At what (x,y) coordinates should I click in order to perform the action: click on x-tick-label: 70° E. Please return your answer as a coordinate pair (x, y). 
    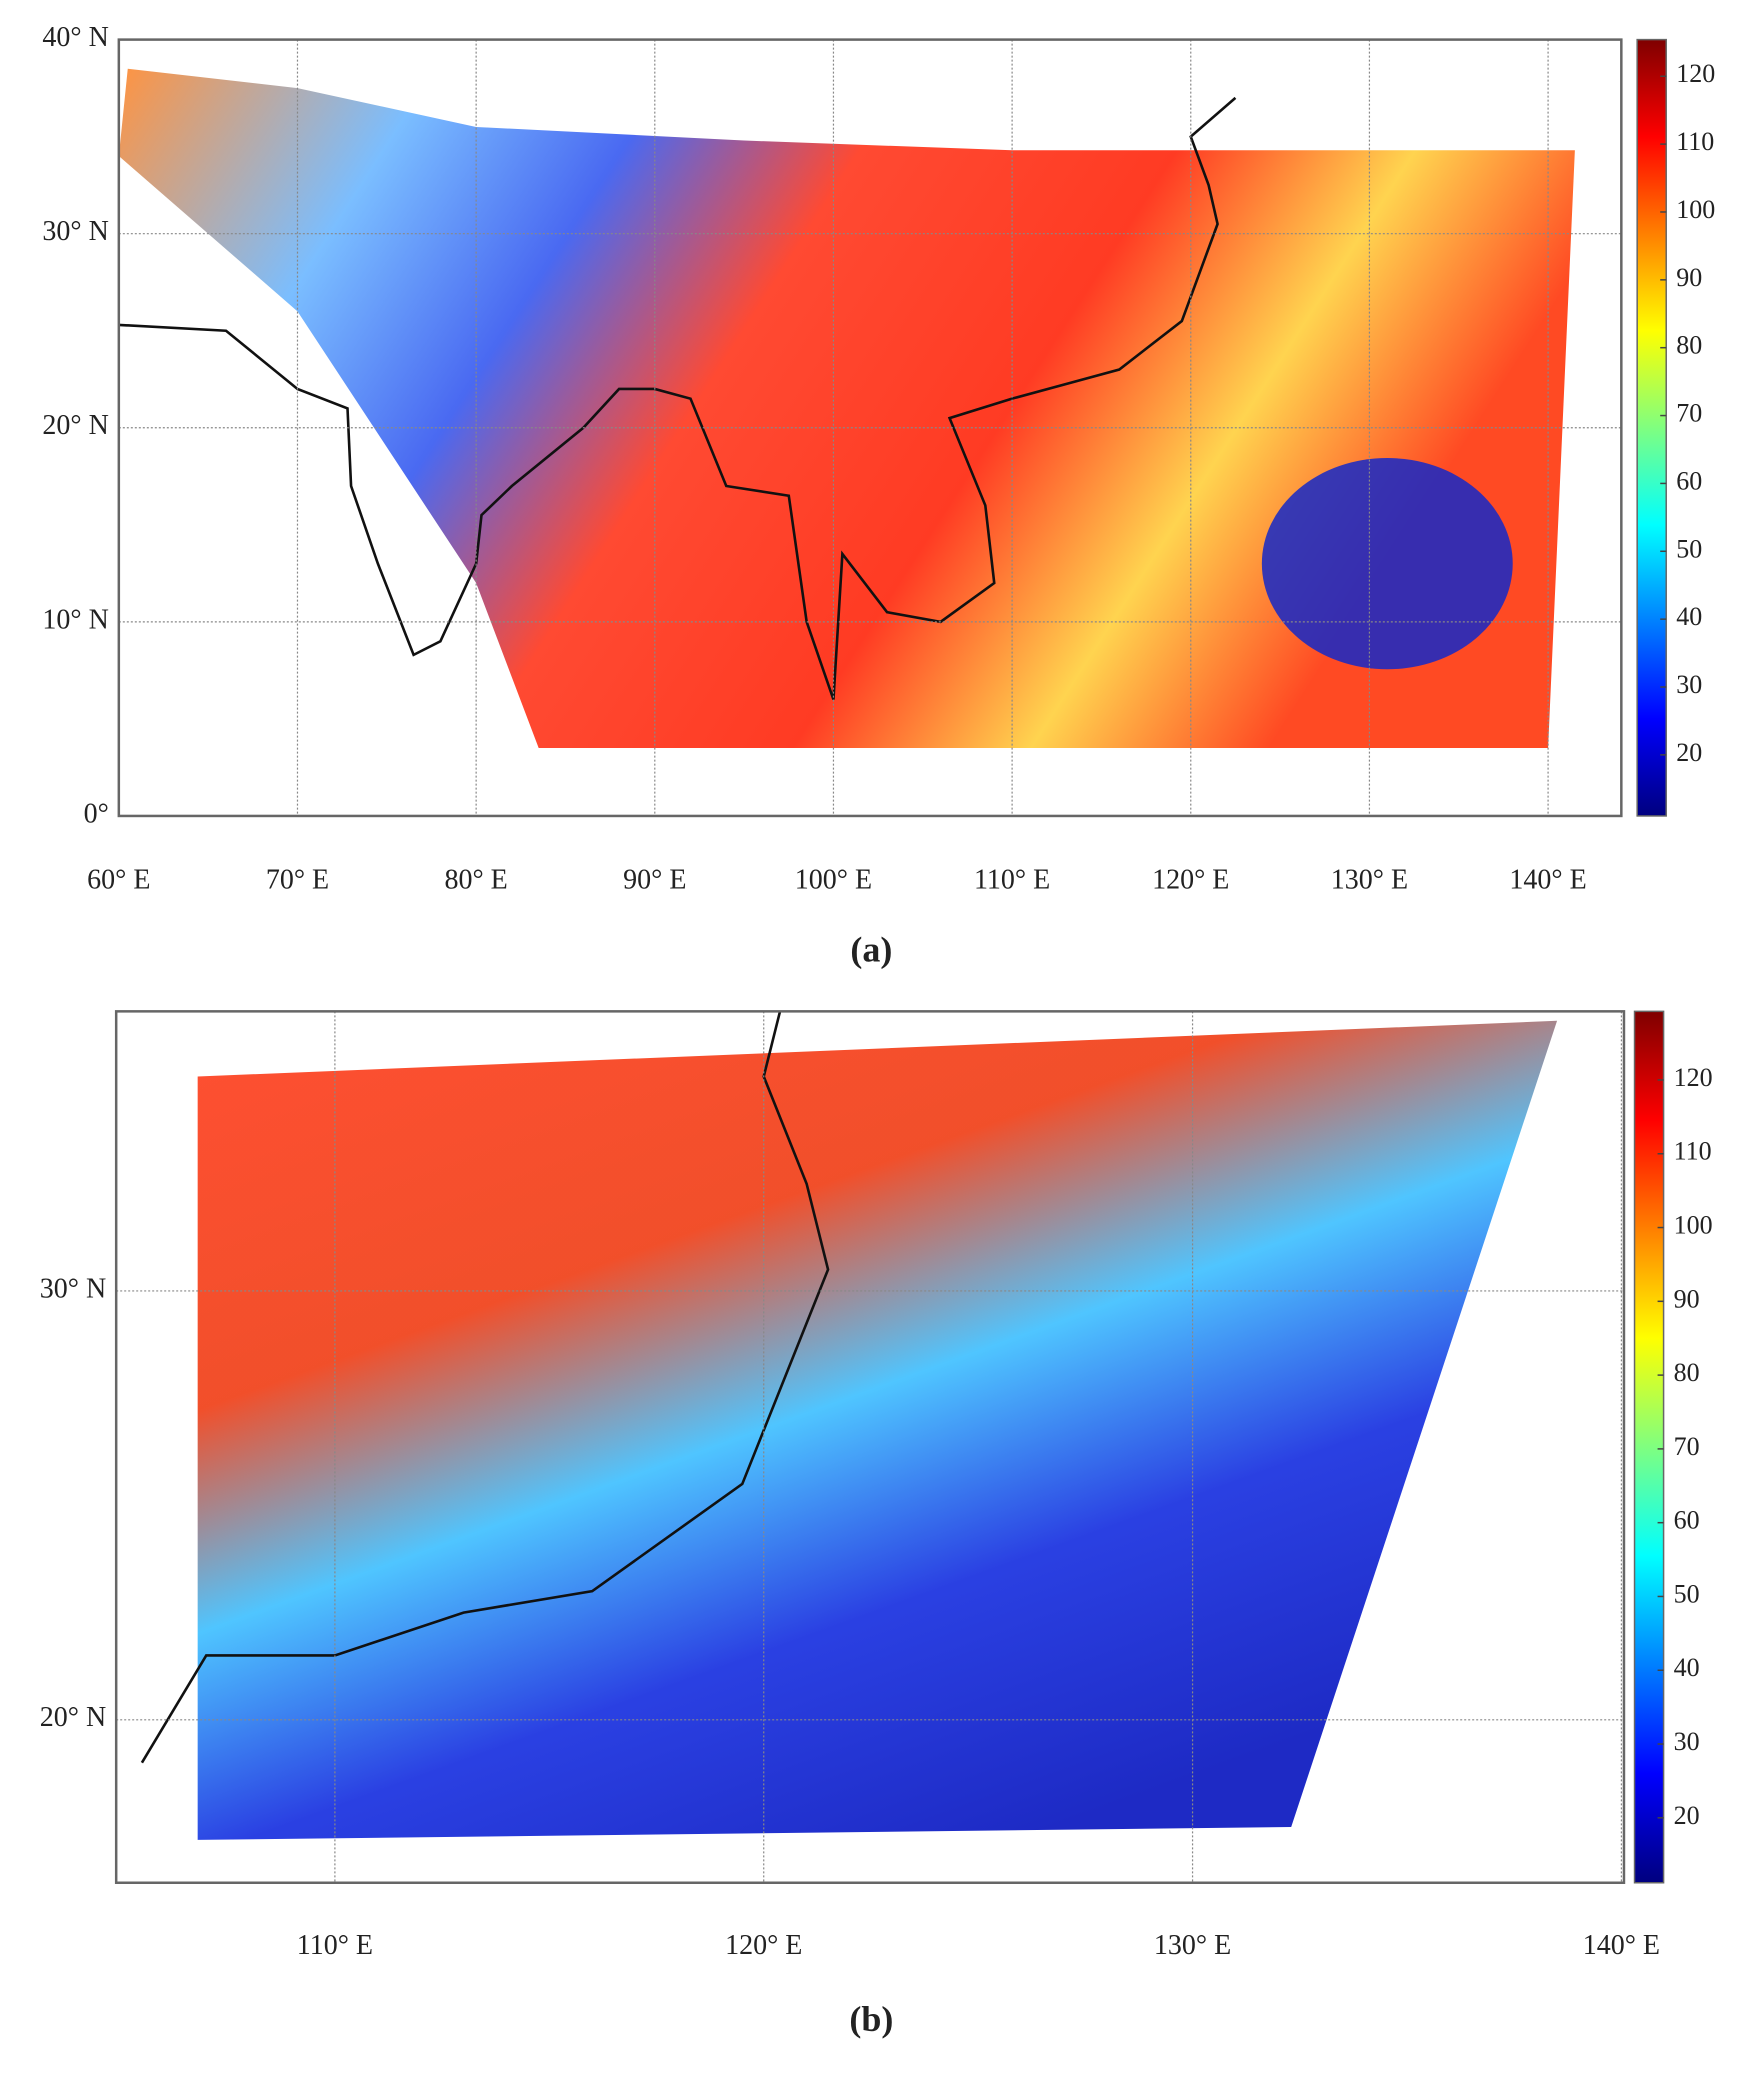
    Looking at the image, I should click on (297, 879).